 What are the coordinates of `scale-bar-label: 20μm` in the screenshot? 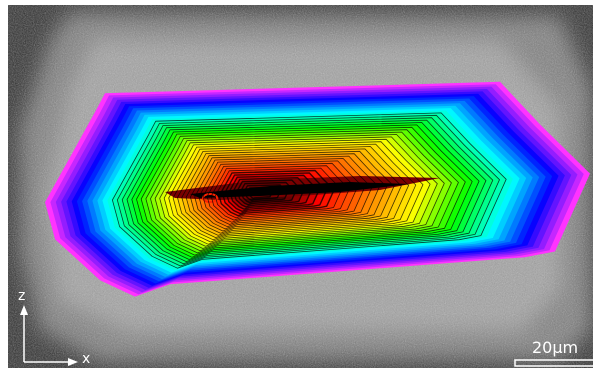 It's located at (555, 347).